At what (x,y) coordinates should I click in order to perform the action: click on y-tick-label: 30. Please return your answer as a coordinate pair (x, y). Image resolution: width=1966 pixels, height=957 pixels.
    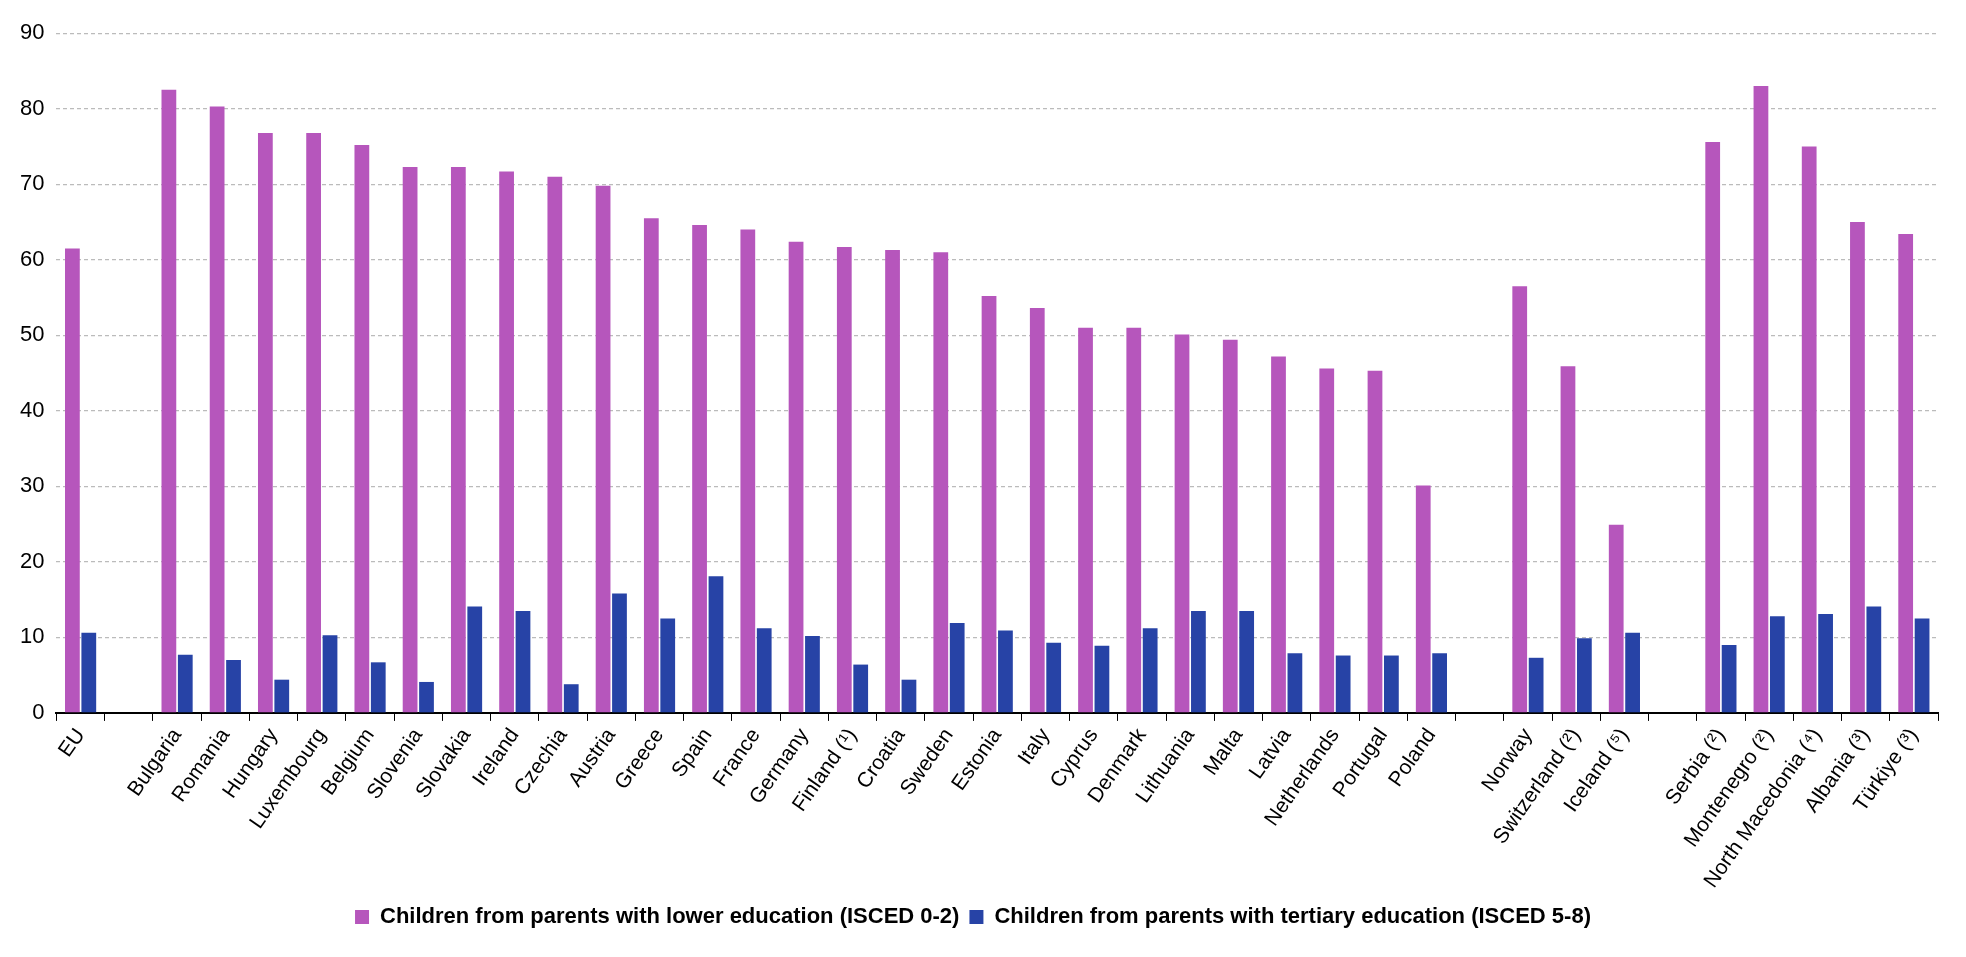
    Looking at the image, I should click on (32, 485).